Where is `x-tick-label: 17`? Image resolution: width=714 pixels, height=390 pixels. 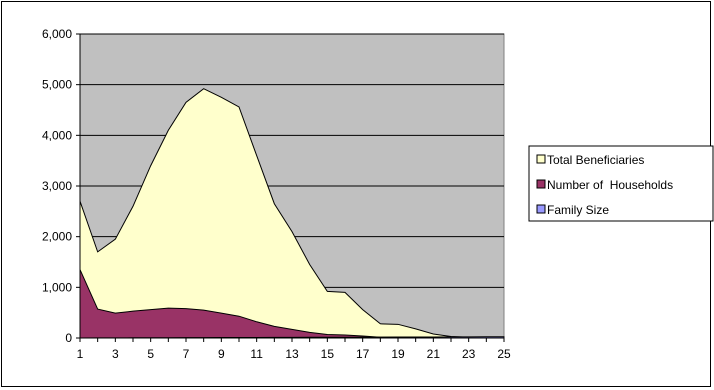
x-tick-label: 17 is located at coordinates (363, 354).